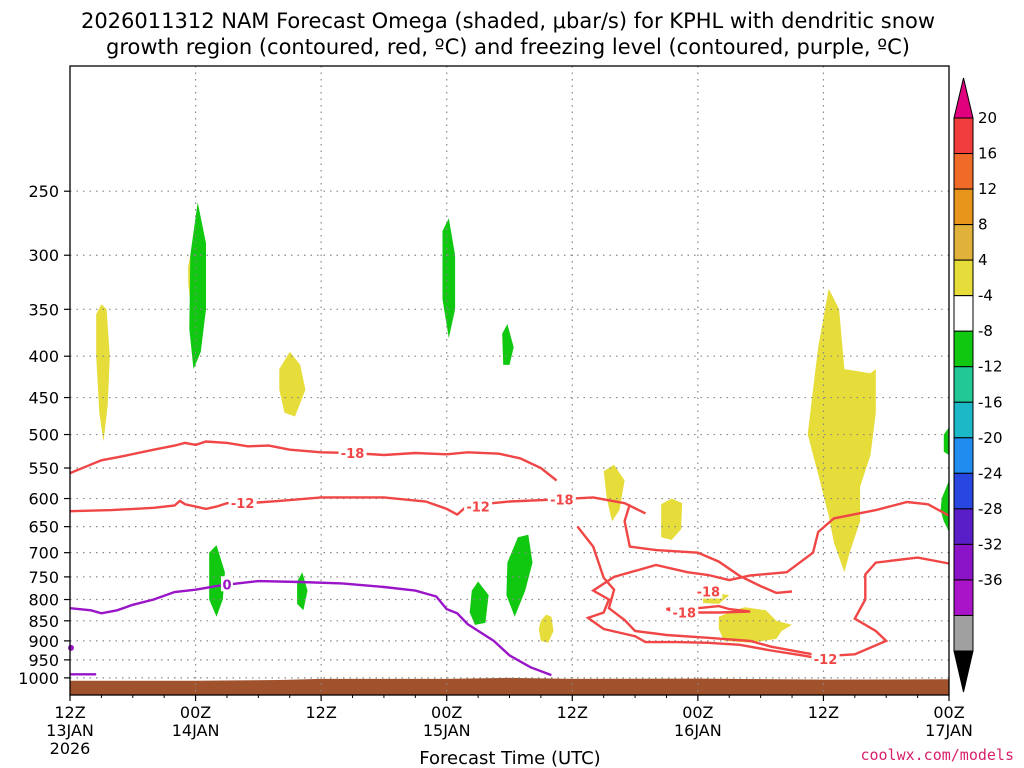 The width and height of the screenshot is (1024, 768). I want to click on y-tick-label: 800, so click(43, 600).